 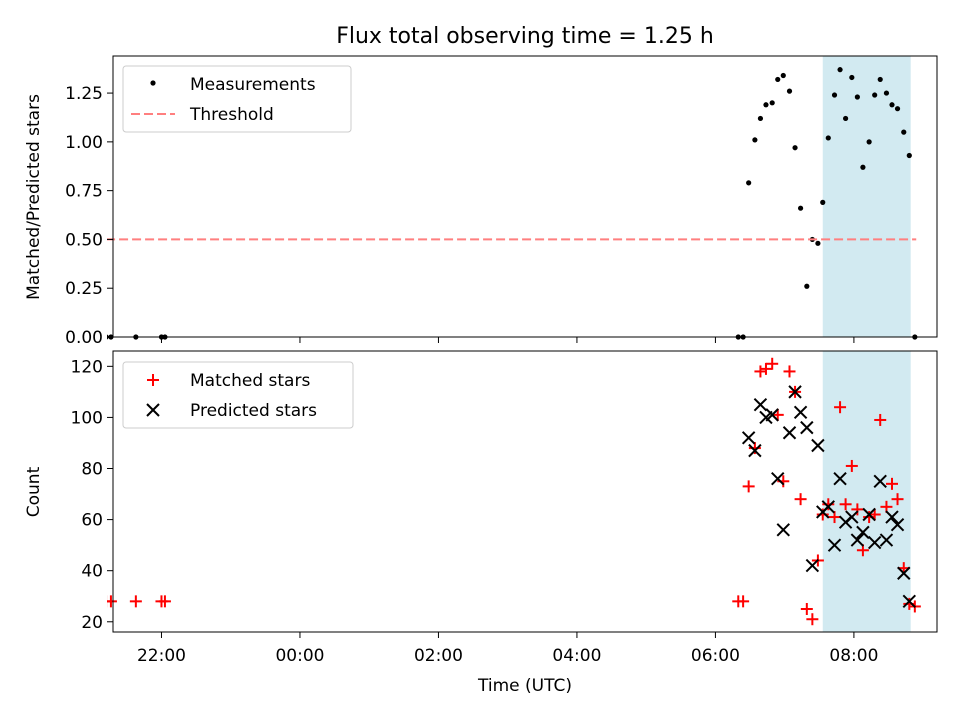 What do you see at coordinates (866, 196) in the screenshot?
I see `top-highlight-span` at bounding box center [866, 196].